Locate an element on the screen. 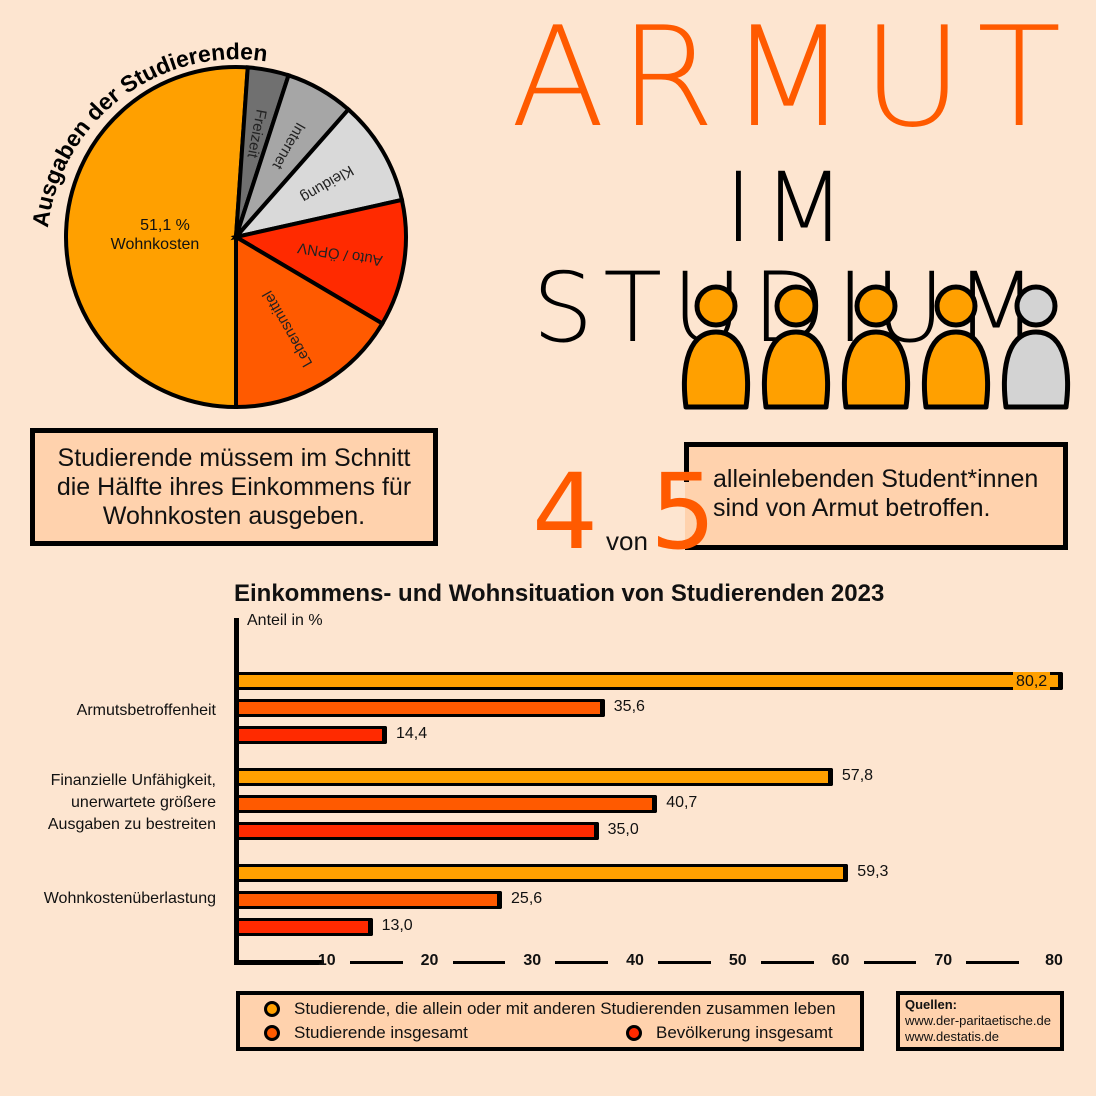  category-label: Armutsbetroffenheit is located at coordinates (146, 710).